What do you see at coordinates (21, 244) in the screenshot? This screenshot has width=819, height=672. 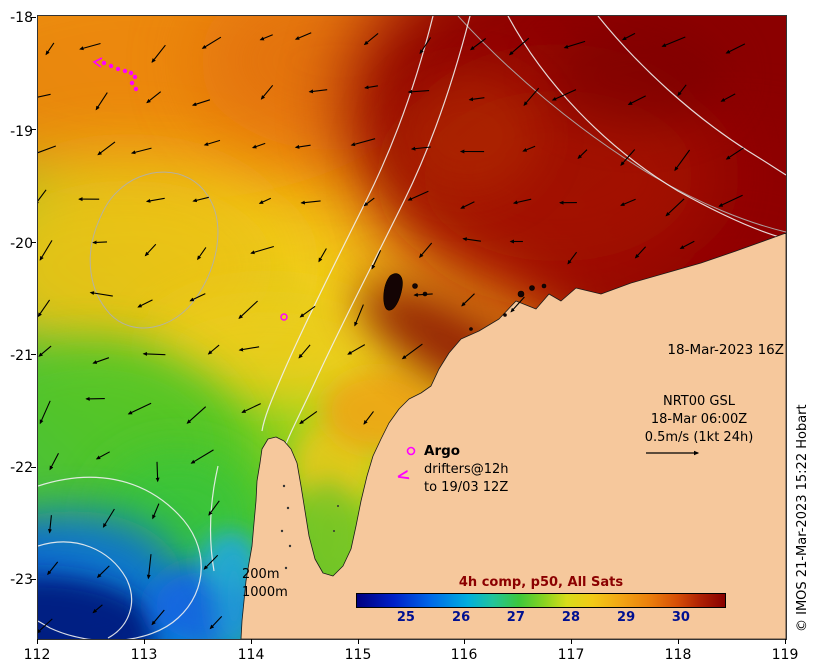 I see `y-tick-label: -20` at bounding box center [21, 244].